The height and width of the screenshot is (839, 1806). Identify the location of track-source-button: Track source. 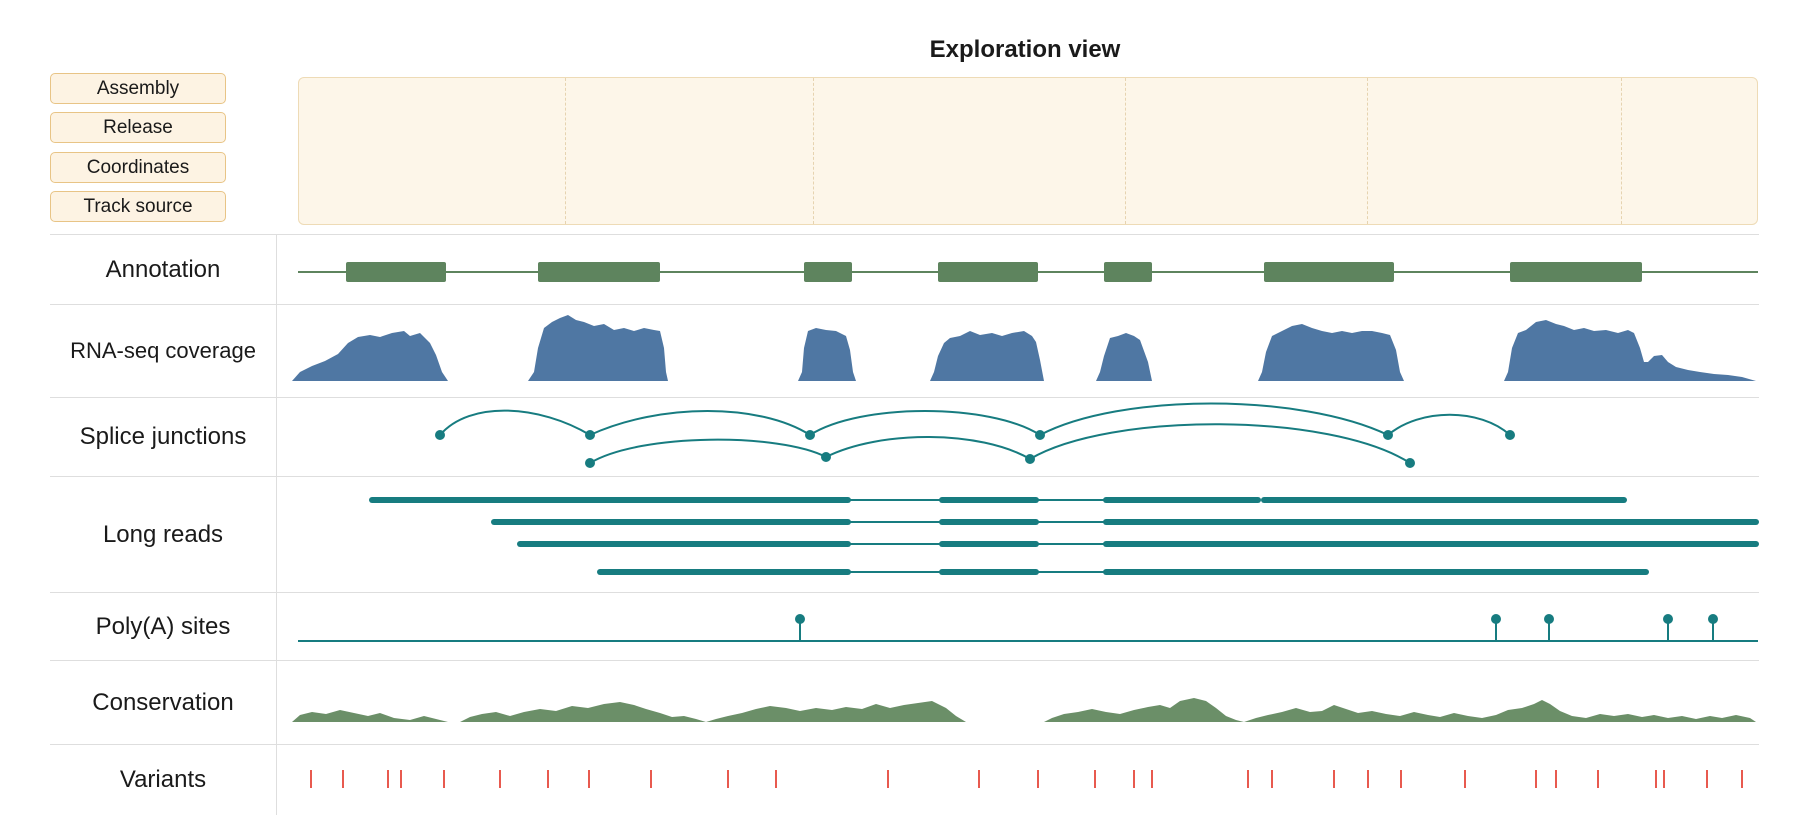
(138, 206).